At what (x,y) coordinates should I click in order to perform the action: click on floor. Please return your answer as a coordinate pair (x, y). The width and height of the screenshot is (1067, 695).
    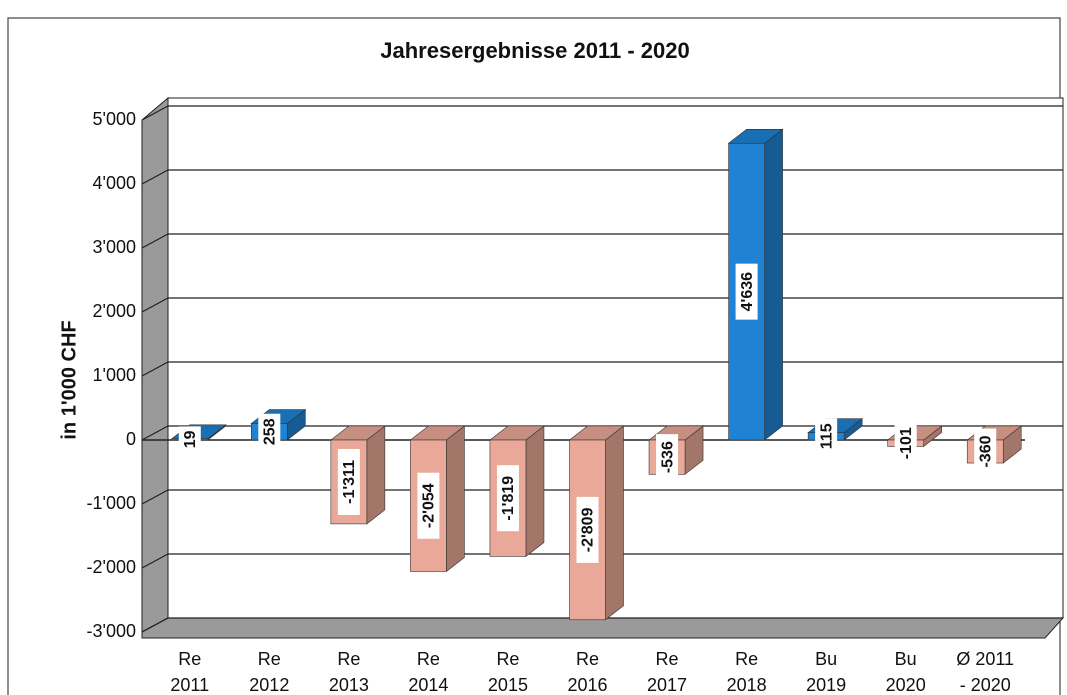
    Looking at the image, I should click on (603, 628).